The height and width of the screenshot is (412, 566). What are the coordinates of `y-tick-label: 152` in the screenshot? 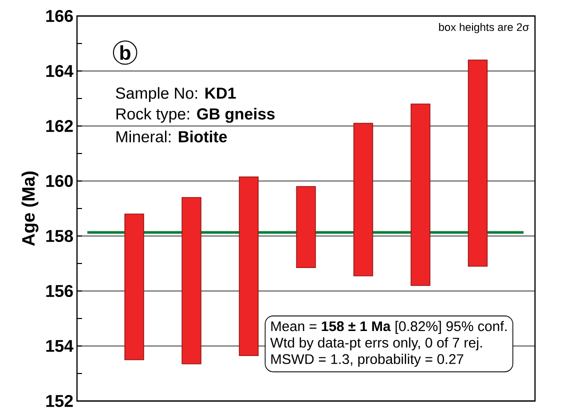 It's located at (59, 401).